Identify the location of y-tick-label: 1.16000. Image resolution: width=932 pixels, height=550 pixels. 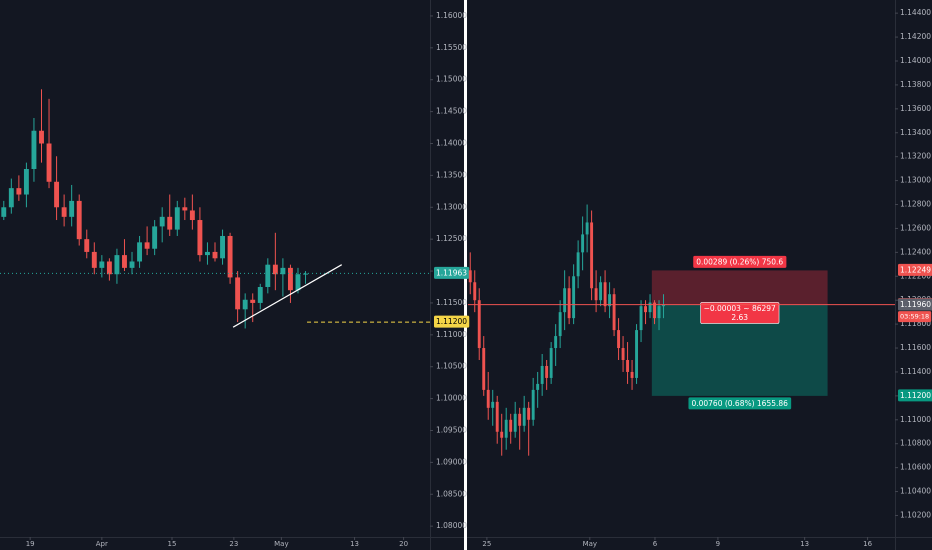
(451, 15).